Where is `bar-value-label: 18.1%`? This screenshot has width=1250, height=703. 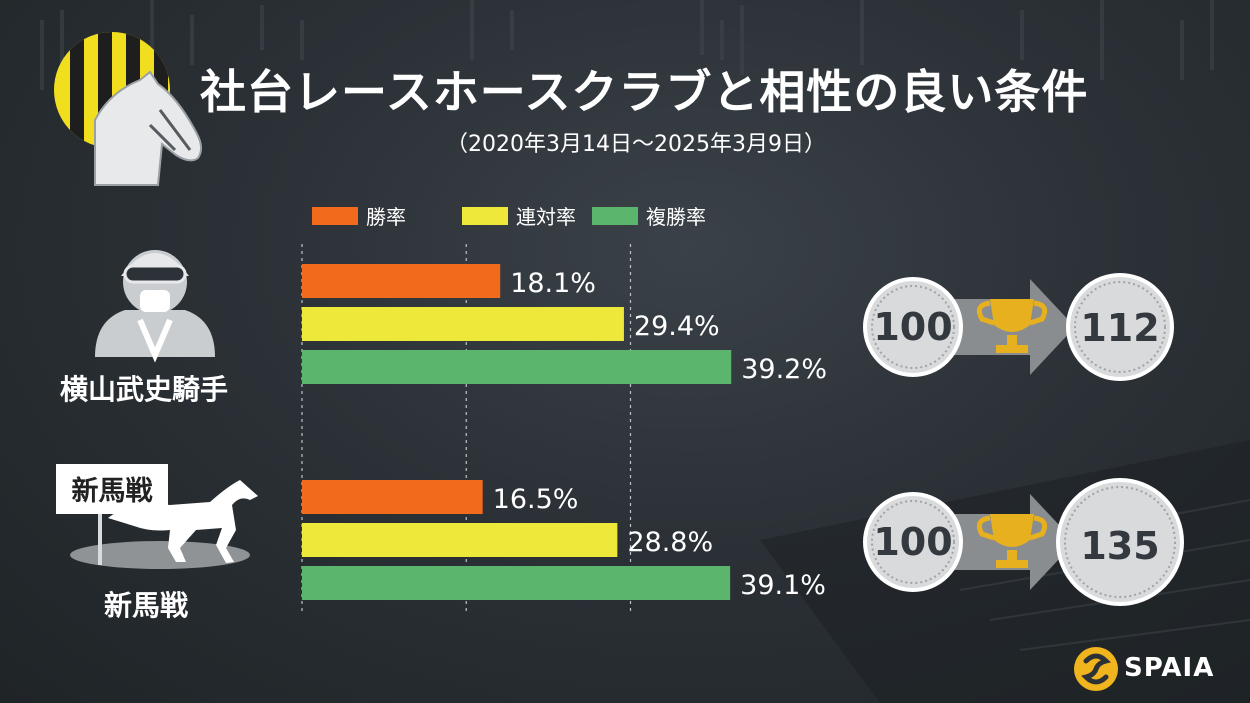 bar-value-label: 18.1% is located at coordinates (553, 283).